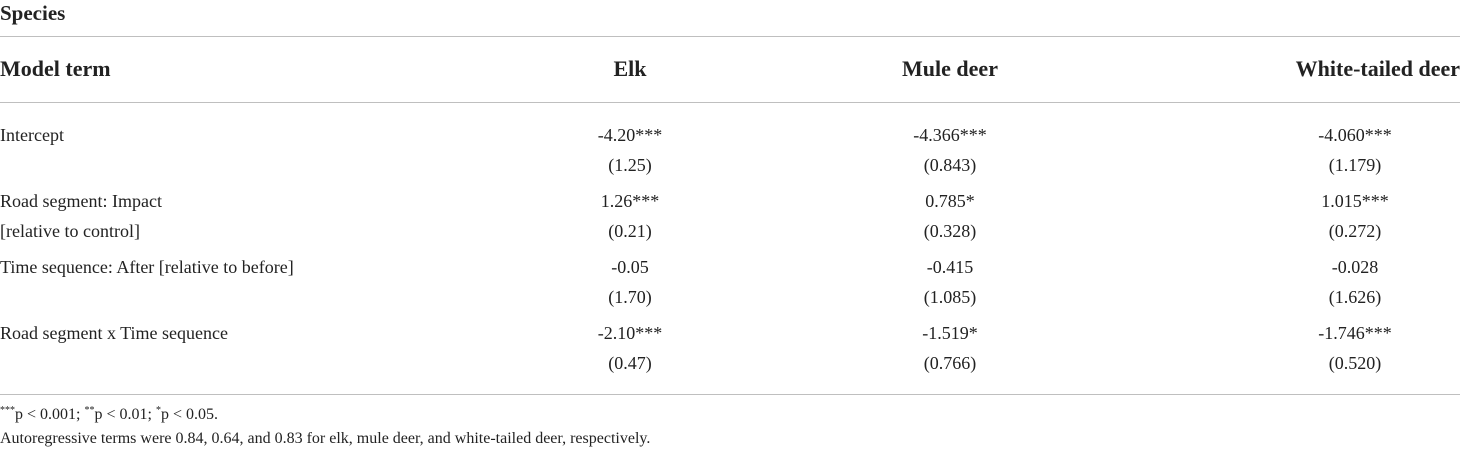 The image size is (1460, 455). I want to click on footnote-significance: ***p < 0.001; **p < 0.01; *p < 0.05., so click(109, 415).